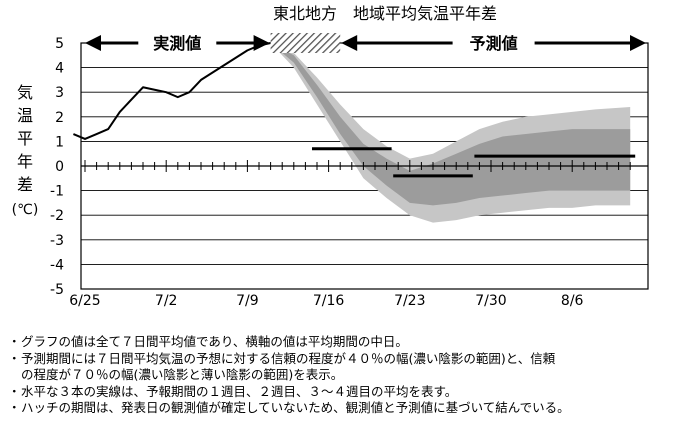  Describe the element at coordinates (59, 167) in the screenshot. I see `y-tick-label: 0` at that location.